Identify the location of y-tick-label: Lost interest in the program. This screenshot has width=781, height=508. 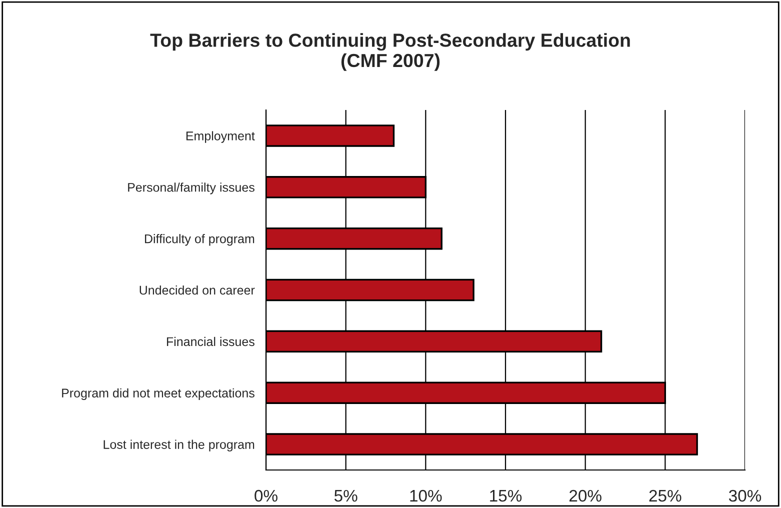
(179, 446).